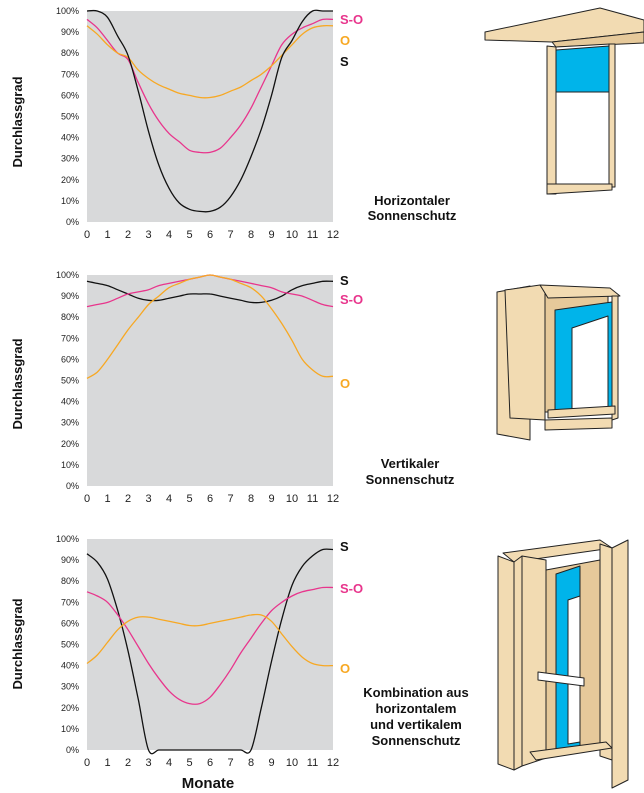 This screenshot has width=644, height=793. Describe the element at coordinates (416, 724) in the screenshot. I see `caption-3-line-3: und vertikalem` at that location.